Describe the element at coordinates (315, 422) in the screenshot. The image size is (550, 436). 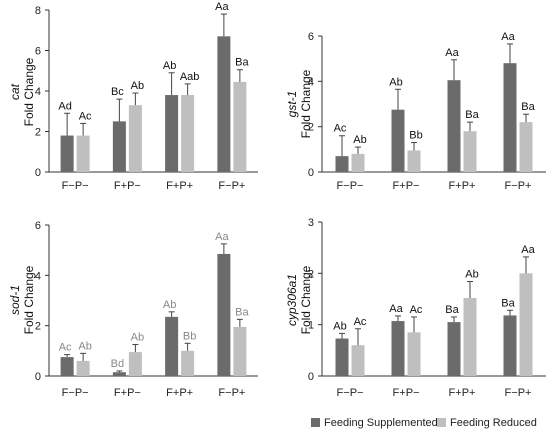
I see `legend-swatch-supplemented` at that location.